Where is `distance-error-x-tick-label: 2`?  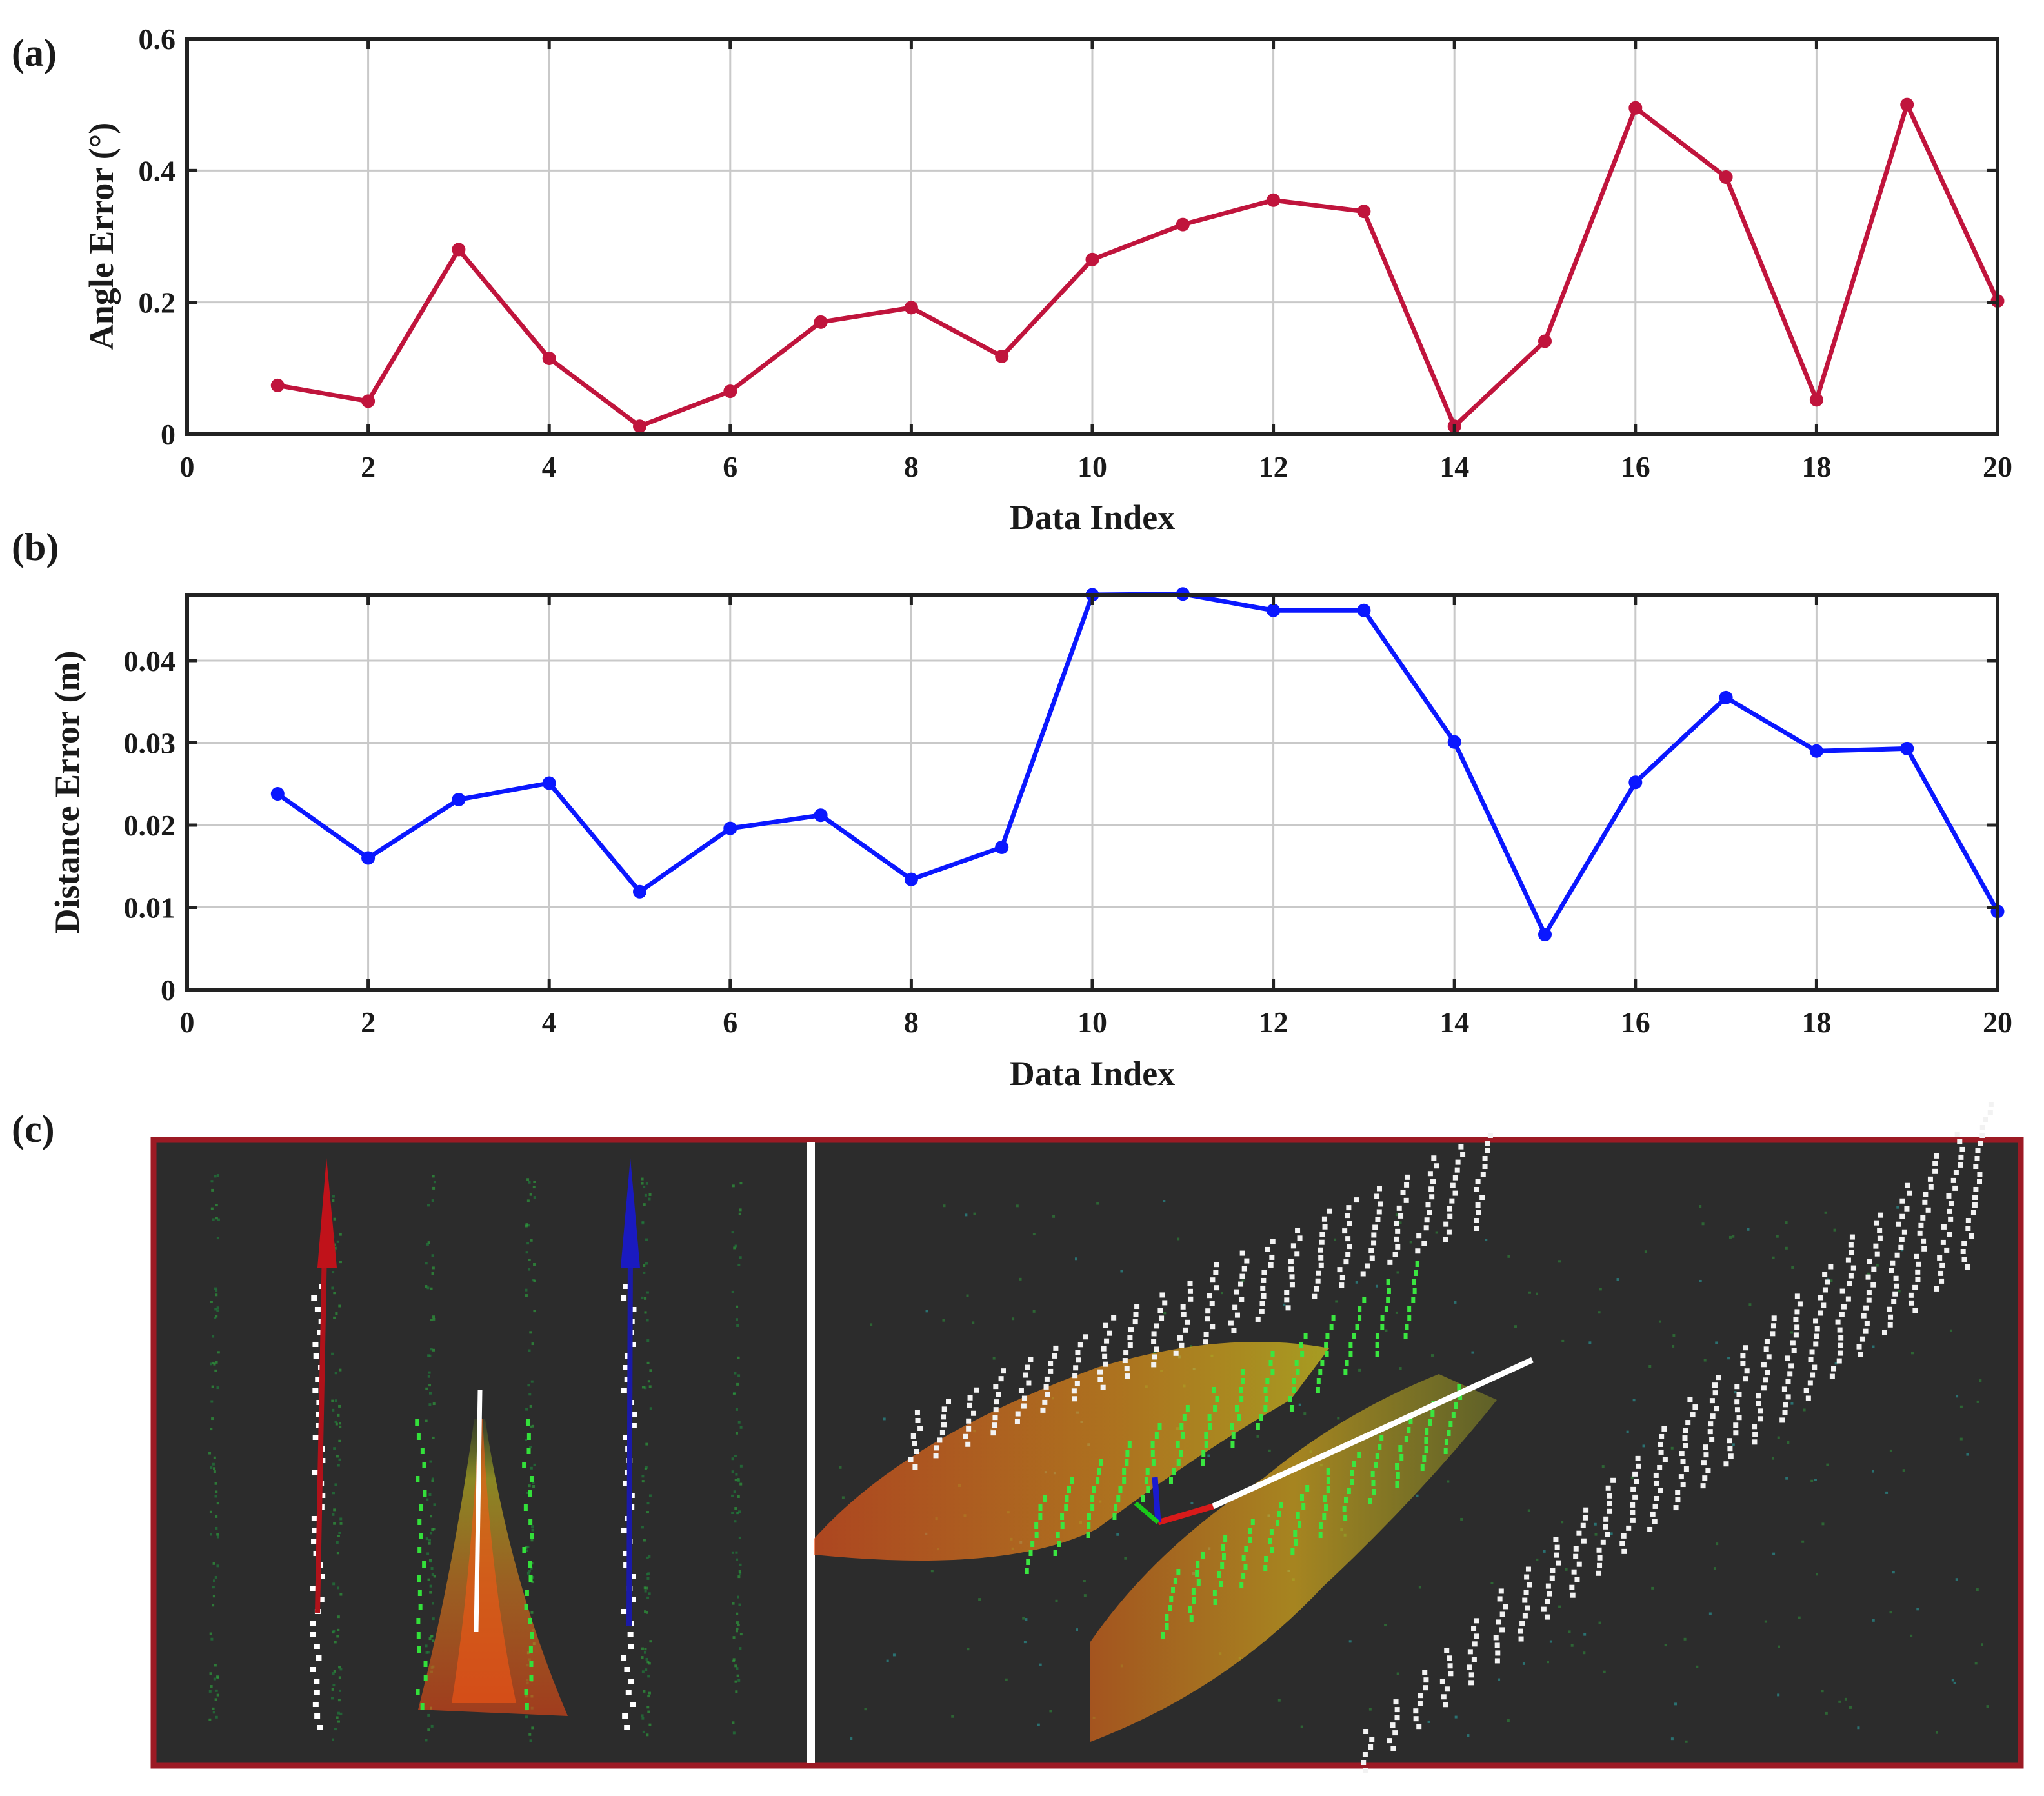 distance-error-x-tick-label: 2 is located at coordinates (368, 1022).